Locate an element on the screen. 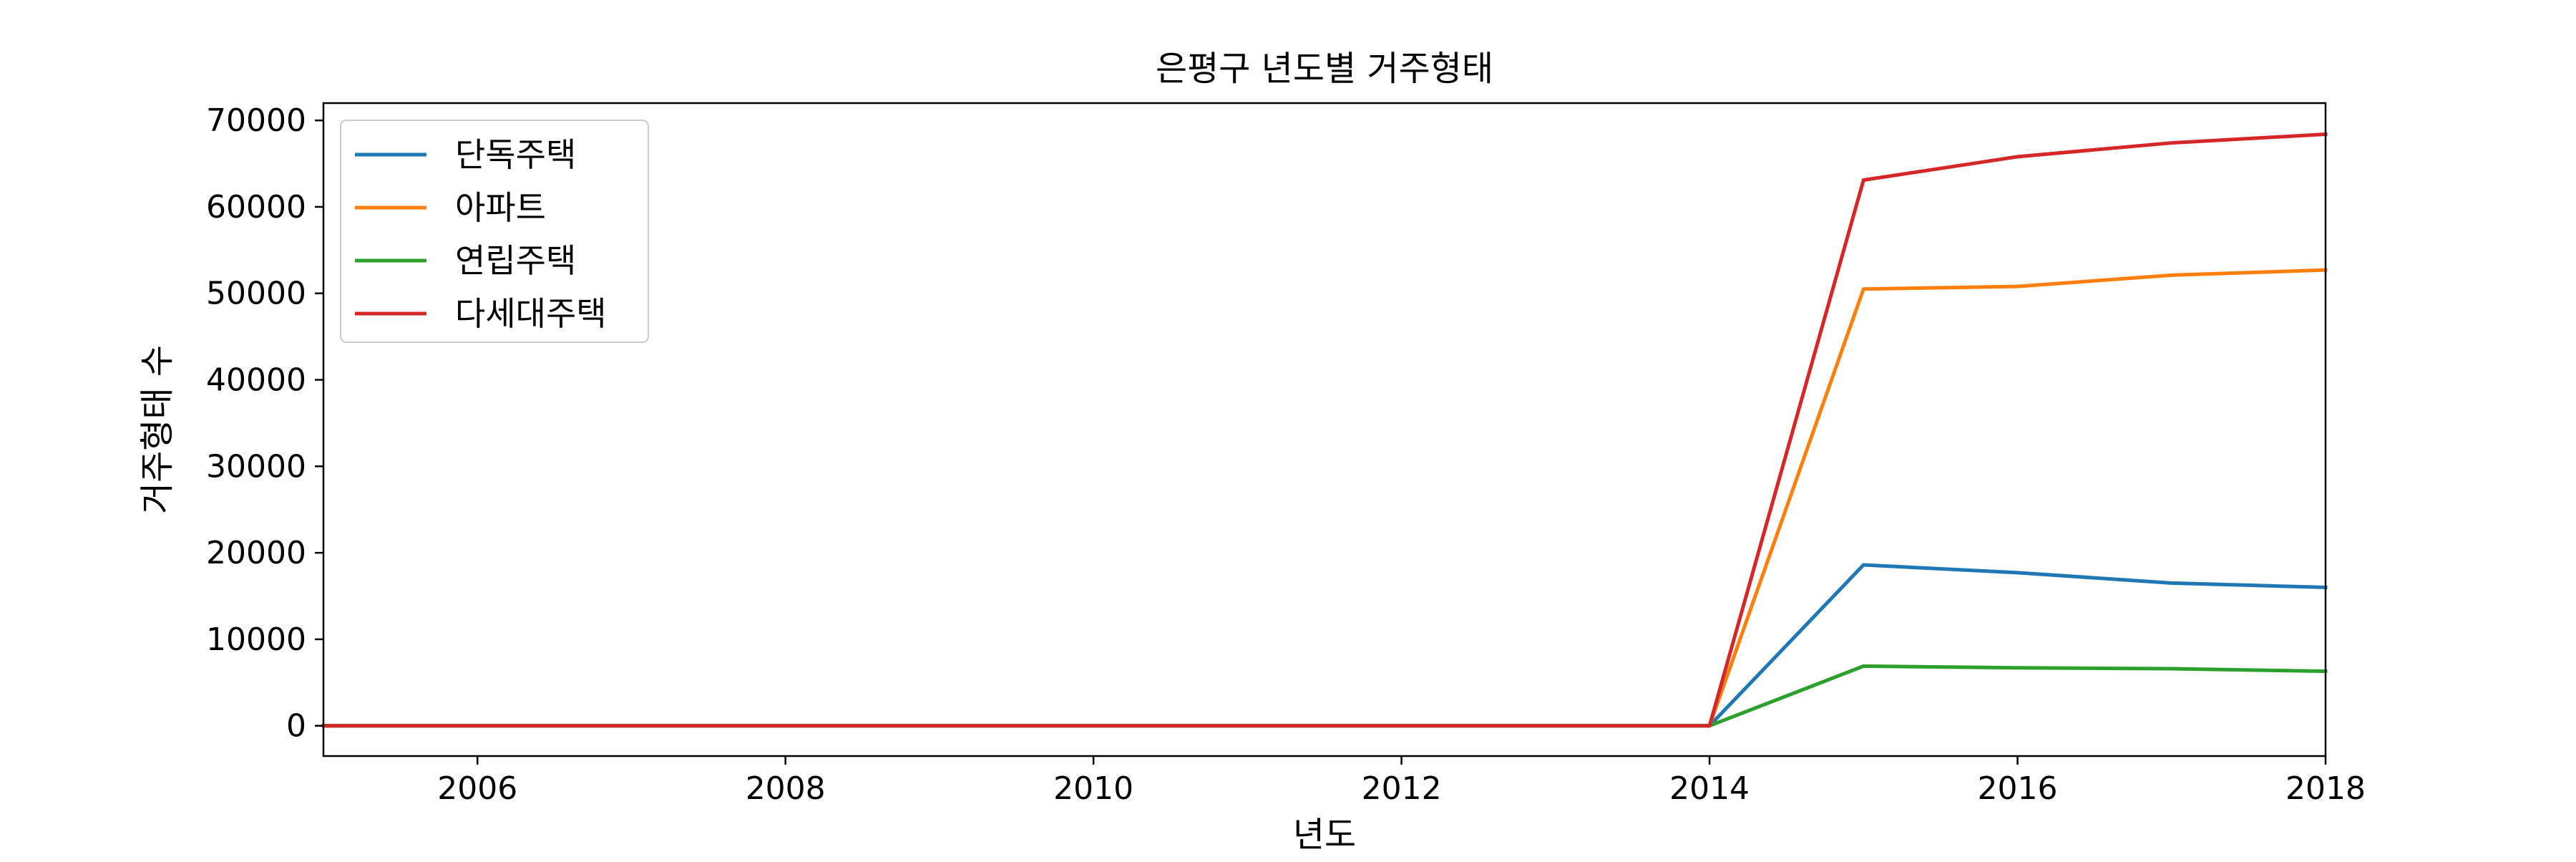  x-tick-label: 2018 is located at coordinates (2325, 788).